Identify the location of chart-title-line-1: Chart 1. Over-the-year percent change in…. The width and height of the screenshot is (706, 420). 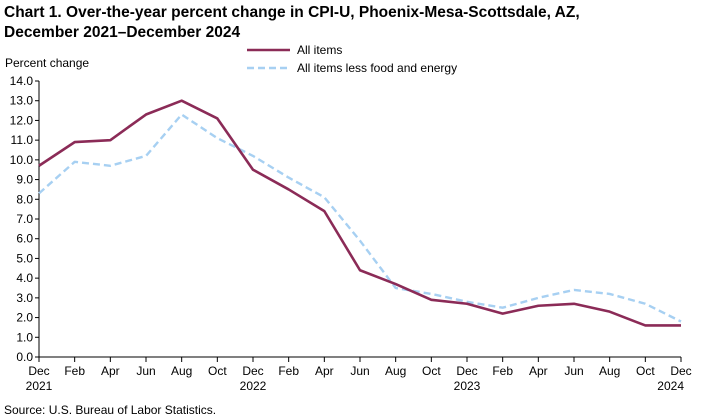
(292, 12).